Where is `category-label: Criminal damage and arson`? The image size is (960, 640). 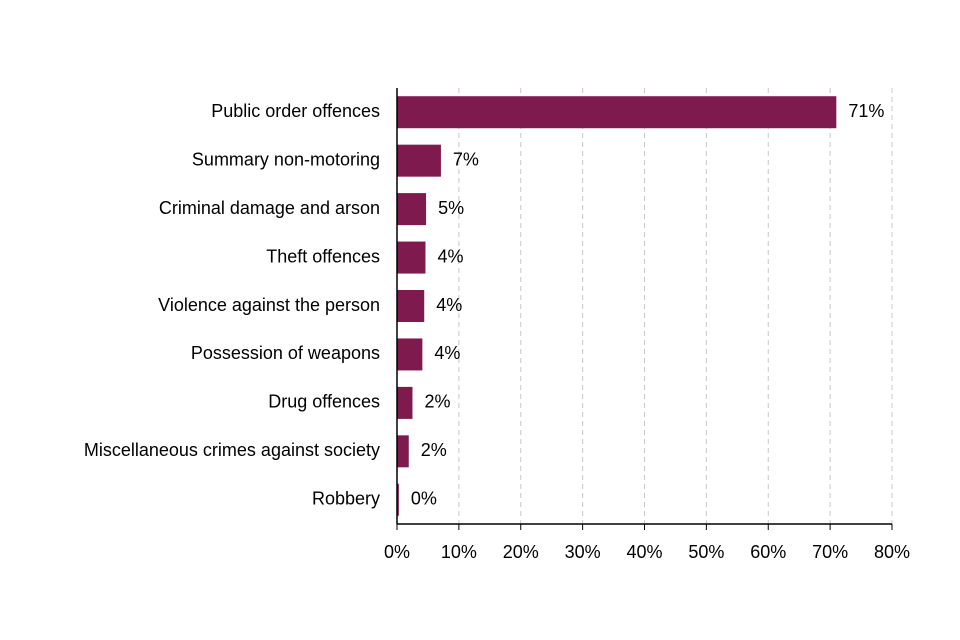
category-label: Criminal damage and arson is located at coordinates (269, 208).